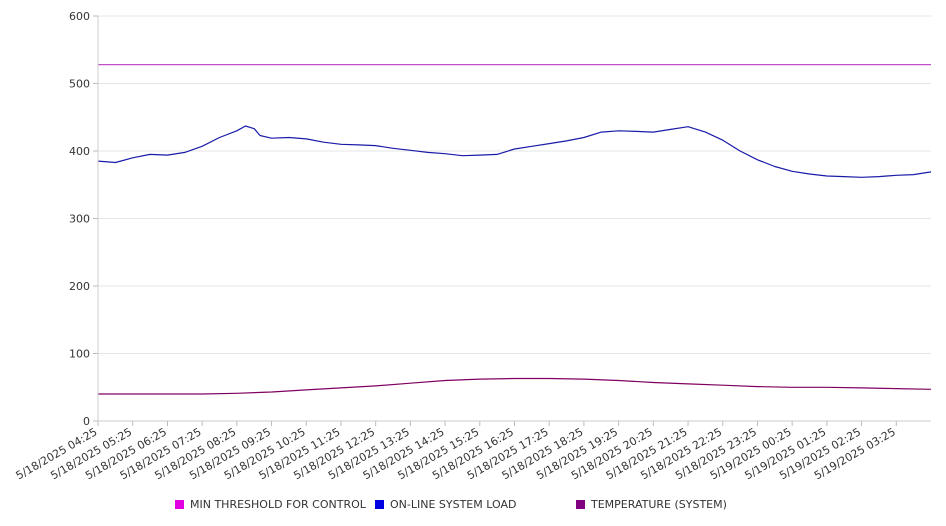 This screenshot has width=946, height=526. What do you see at coordinates (79, 354) in the screenshot?
I see `y-tick-label: 100` at bounding box center [79, 354].